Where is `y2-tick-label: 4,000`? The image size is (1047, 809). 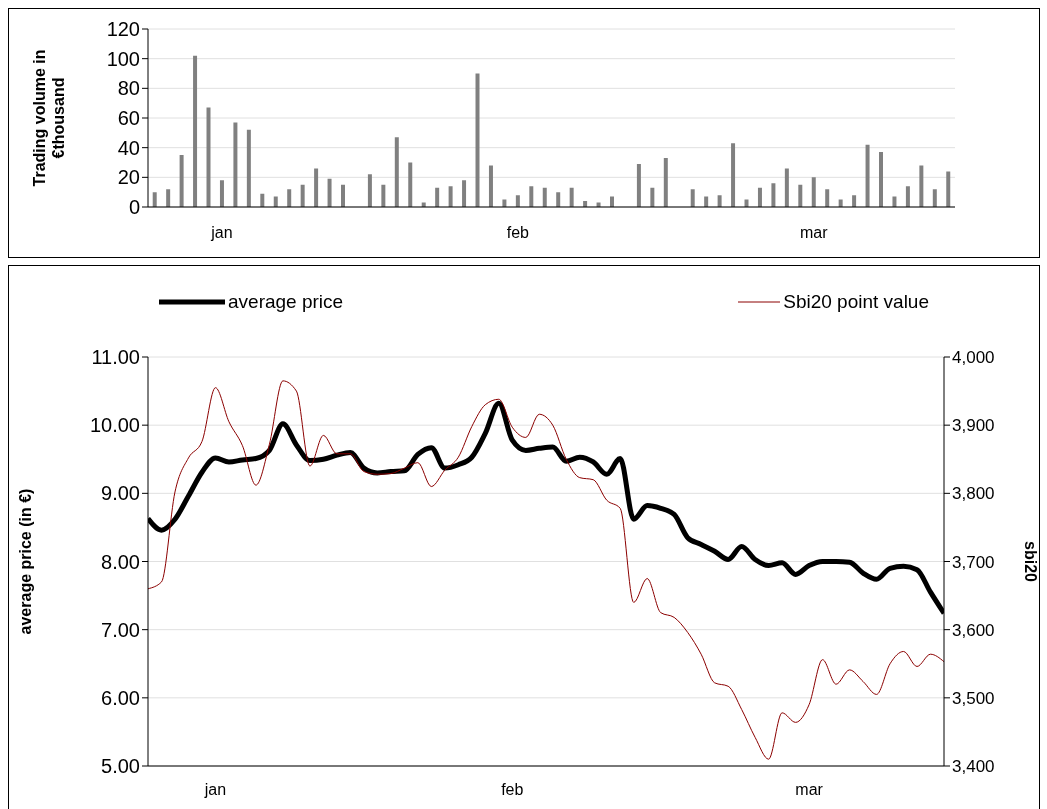 y2-tick-label: 4,000 is located at coordinates (973, 358).